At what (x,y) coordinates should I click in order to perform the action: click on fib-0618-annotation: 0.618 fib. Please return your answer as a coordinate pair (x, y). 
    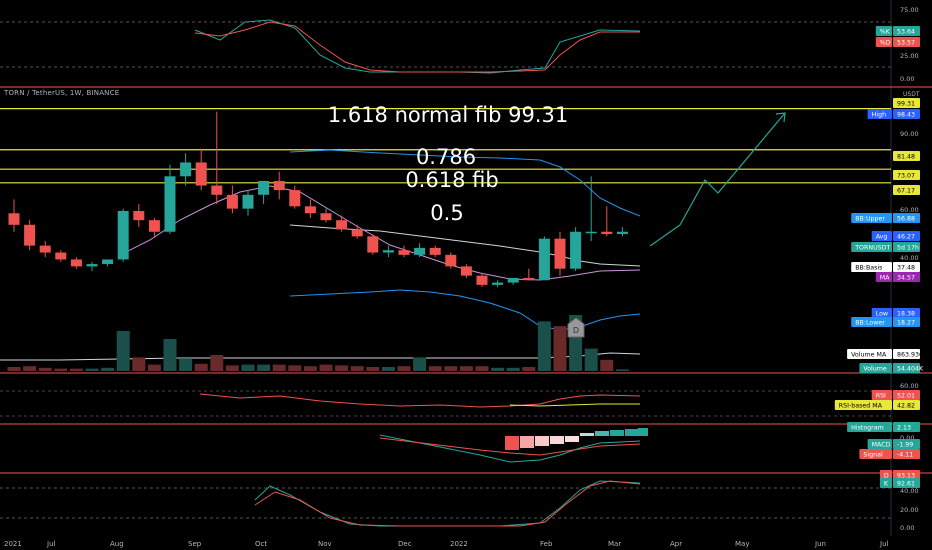
    Looking at the image, I should click on (451, 180).